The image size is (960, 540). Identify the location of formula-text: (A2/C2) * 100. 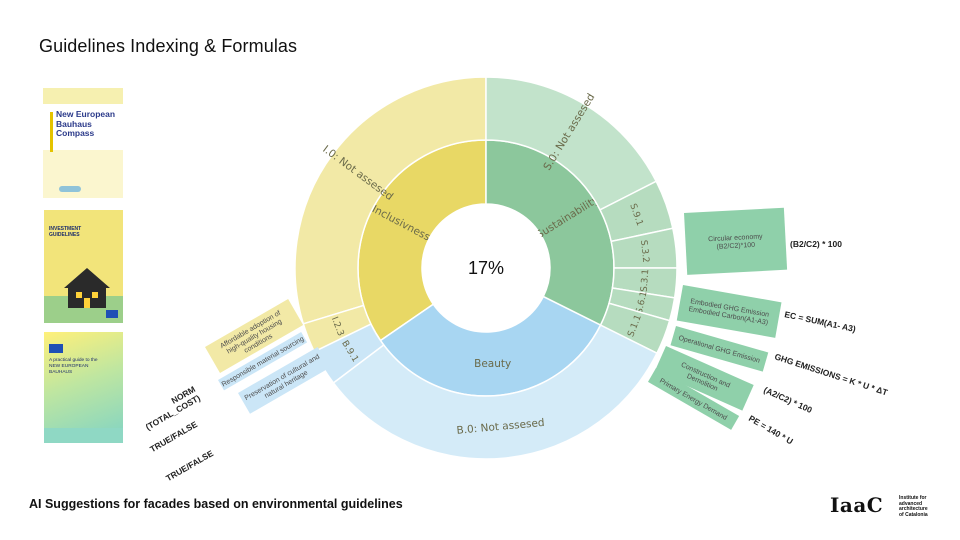
(788, 400).